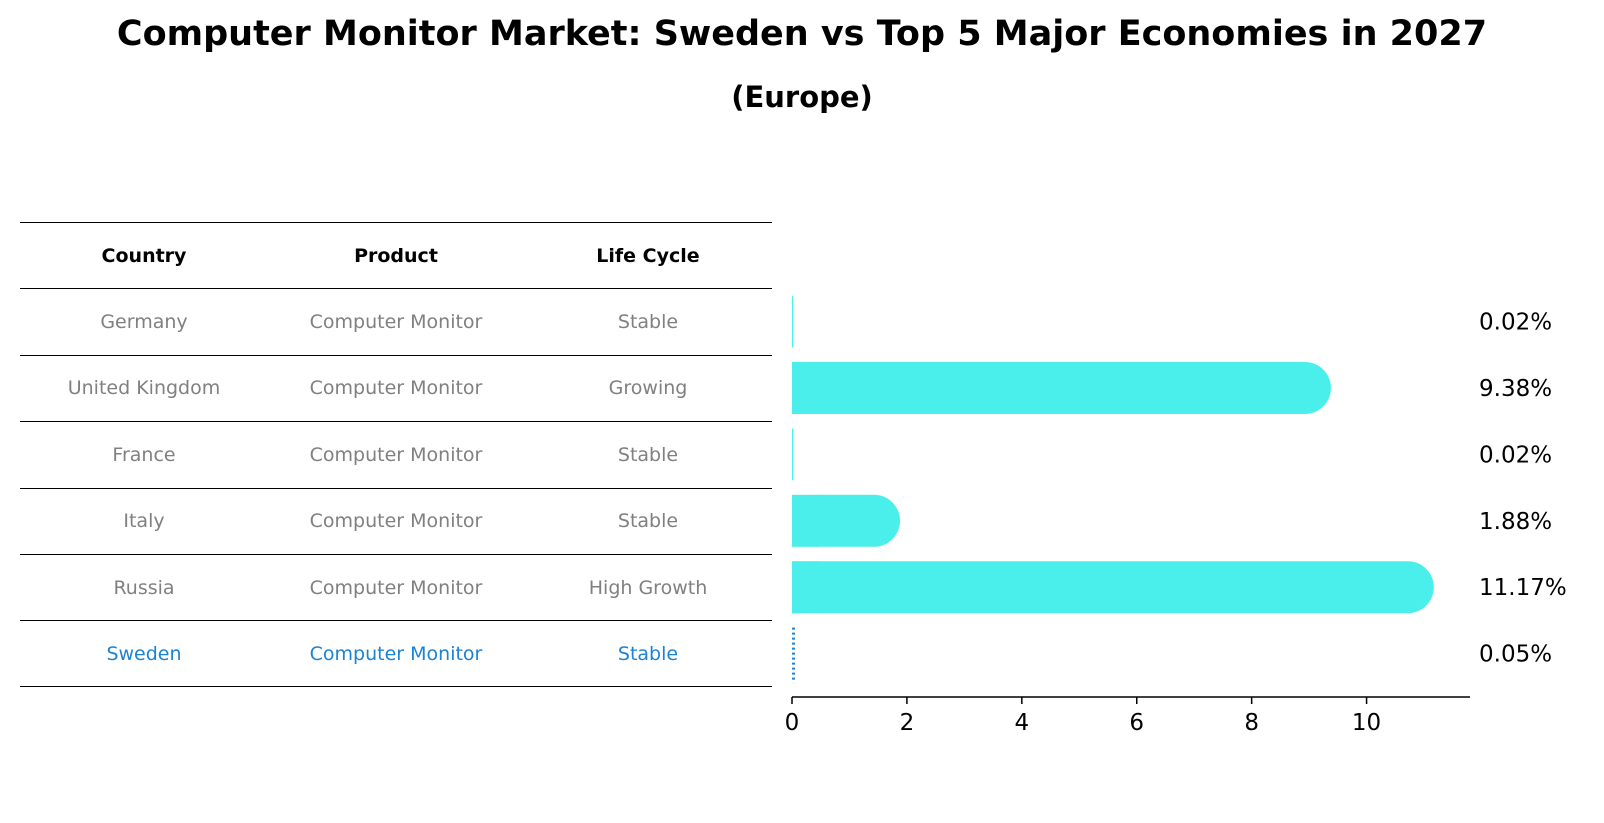 The height and width of the screenshot is (823, 1604). What do you see at coordinates (1523, 588) in the screenshot?
I see `value-label: 11.17%` at bounding box center [1523, 588].